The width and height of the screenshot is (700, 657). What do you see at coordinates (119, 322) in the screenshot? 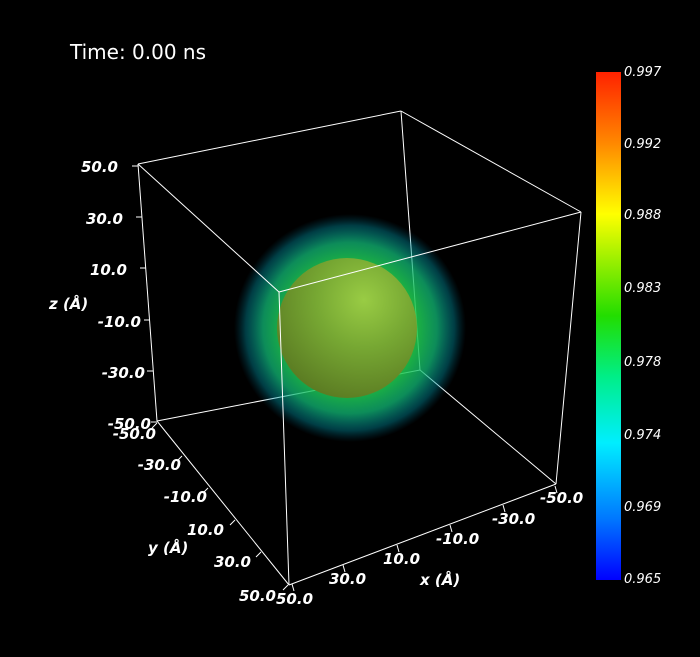
I see `z-tick-label: -10.0` at bounding box center [119, 322].